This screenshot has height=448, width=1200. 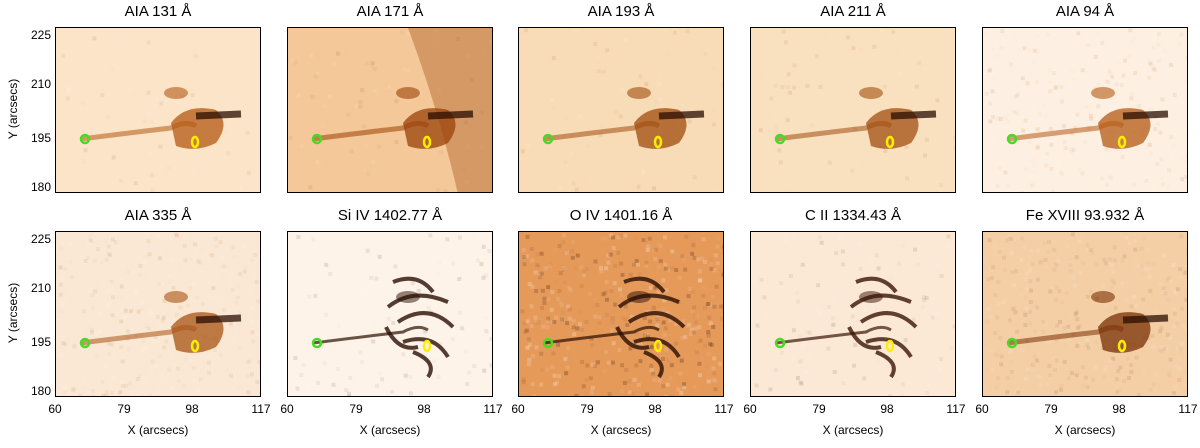 I want to click on panel-title: AIA 171 Å, so click(x=390, y=11).